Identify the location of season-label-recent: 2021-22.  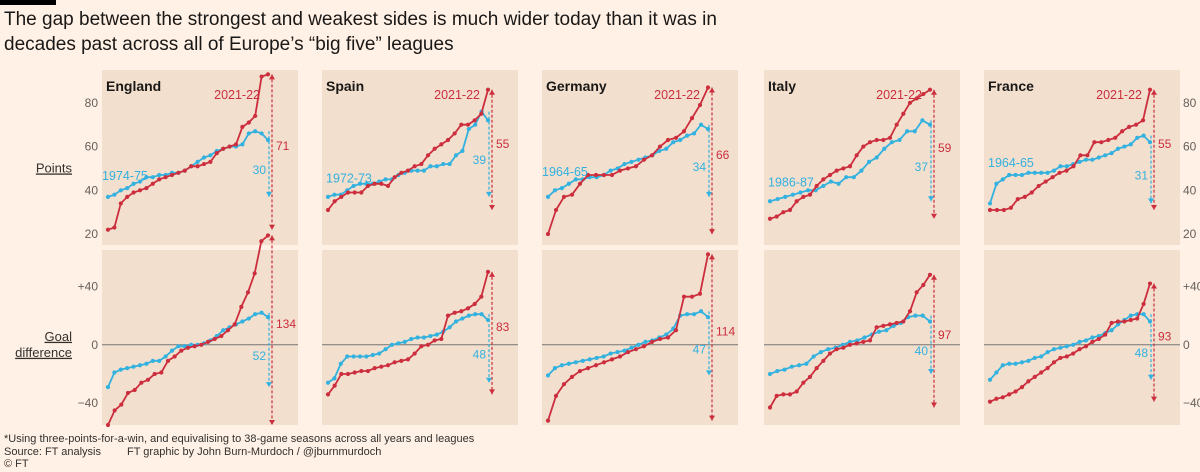
(457, 95).